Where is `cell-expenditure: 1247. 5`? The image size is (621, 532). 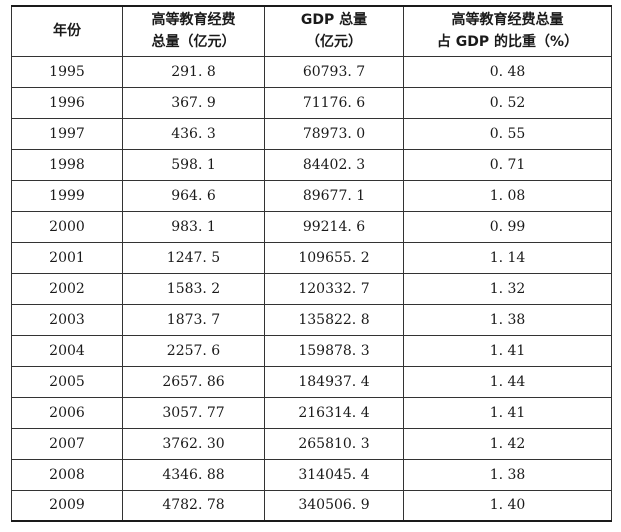 cell-expenditure: 1247. 5 is located at coordinates (193, 257).